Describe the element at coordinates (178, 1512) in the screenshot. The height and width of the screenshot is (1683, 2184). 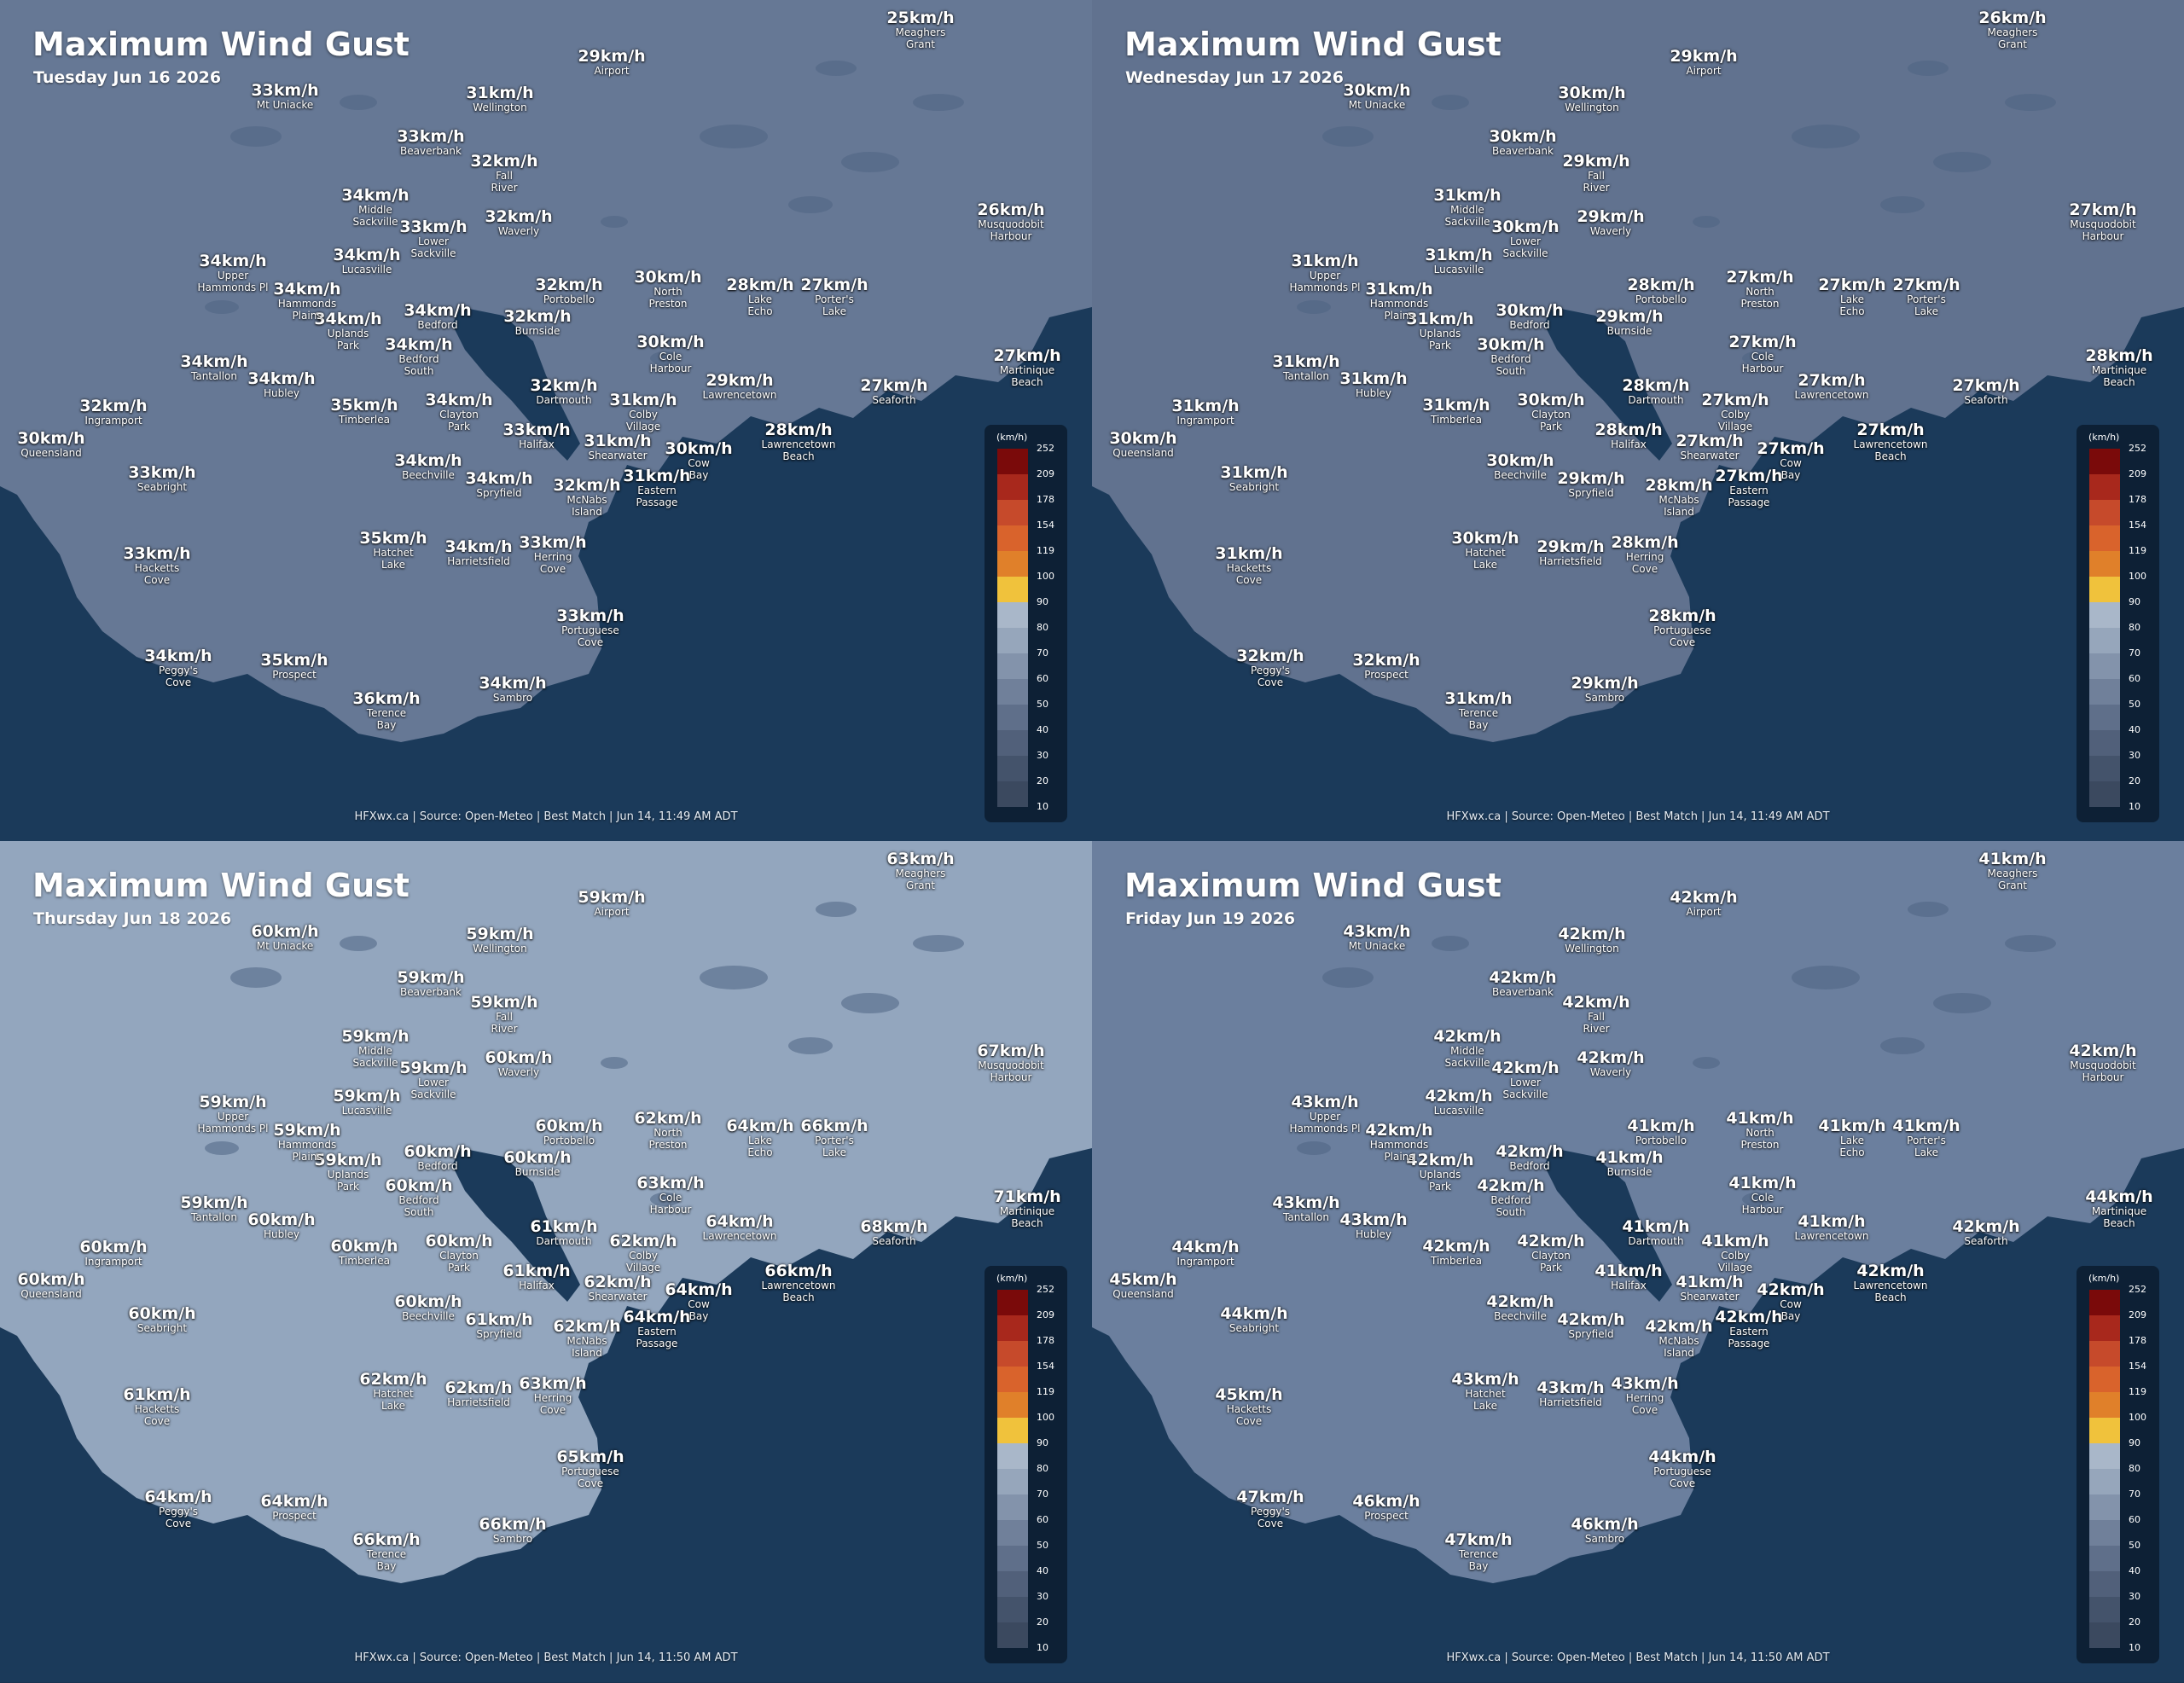
I see `station-name: Peggy's` at that location.